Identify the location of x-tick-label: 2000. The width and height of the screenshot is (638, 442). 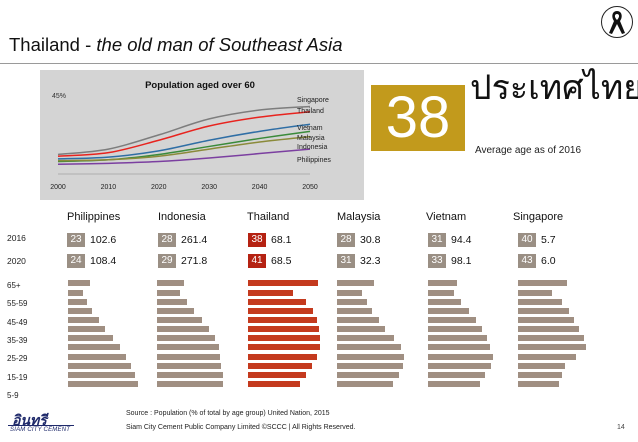
(58, 187).